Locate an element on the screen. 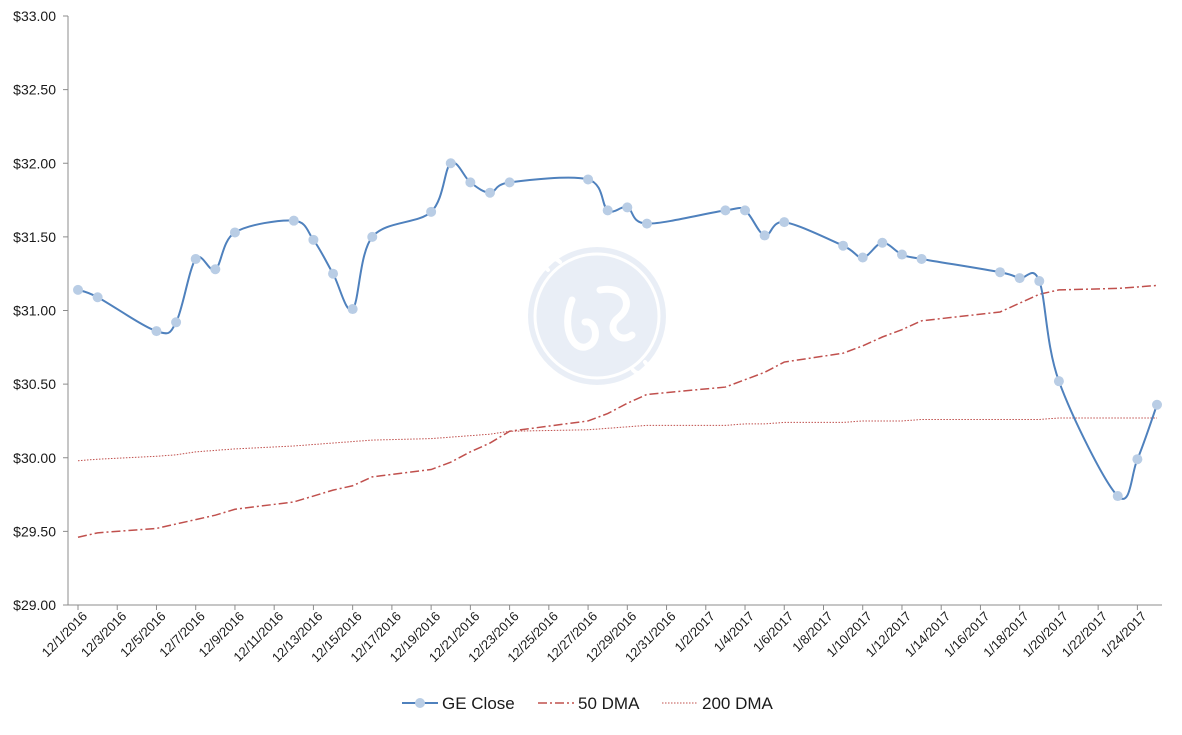  legend-marker-ge-close is located at coordinates (420, 703).